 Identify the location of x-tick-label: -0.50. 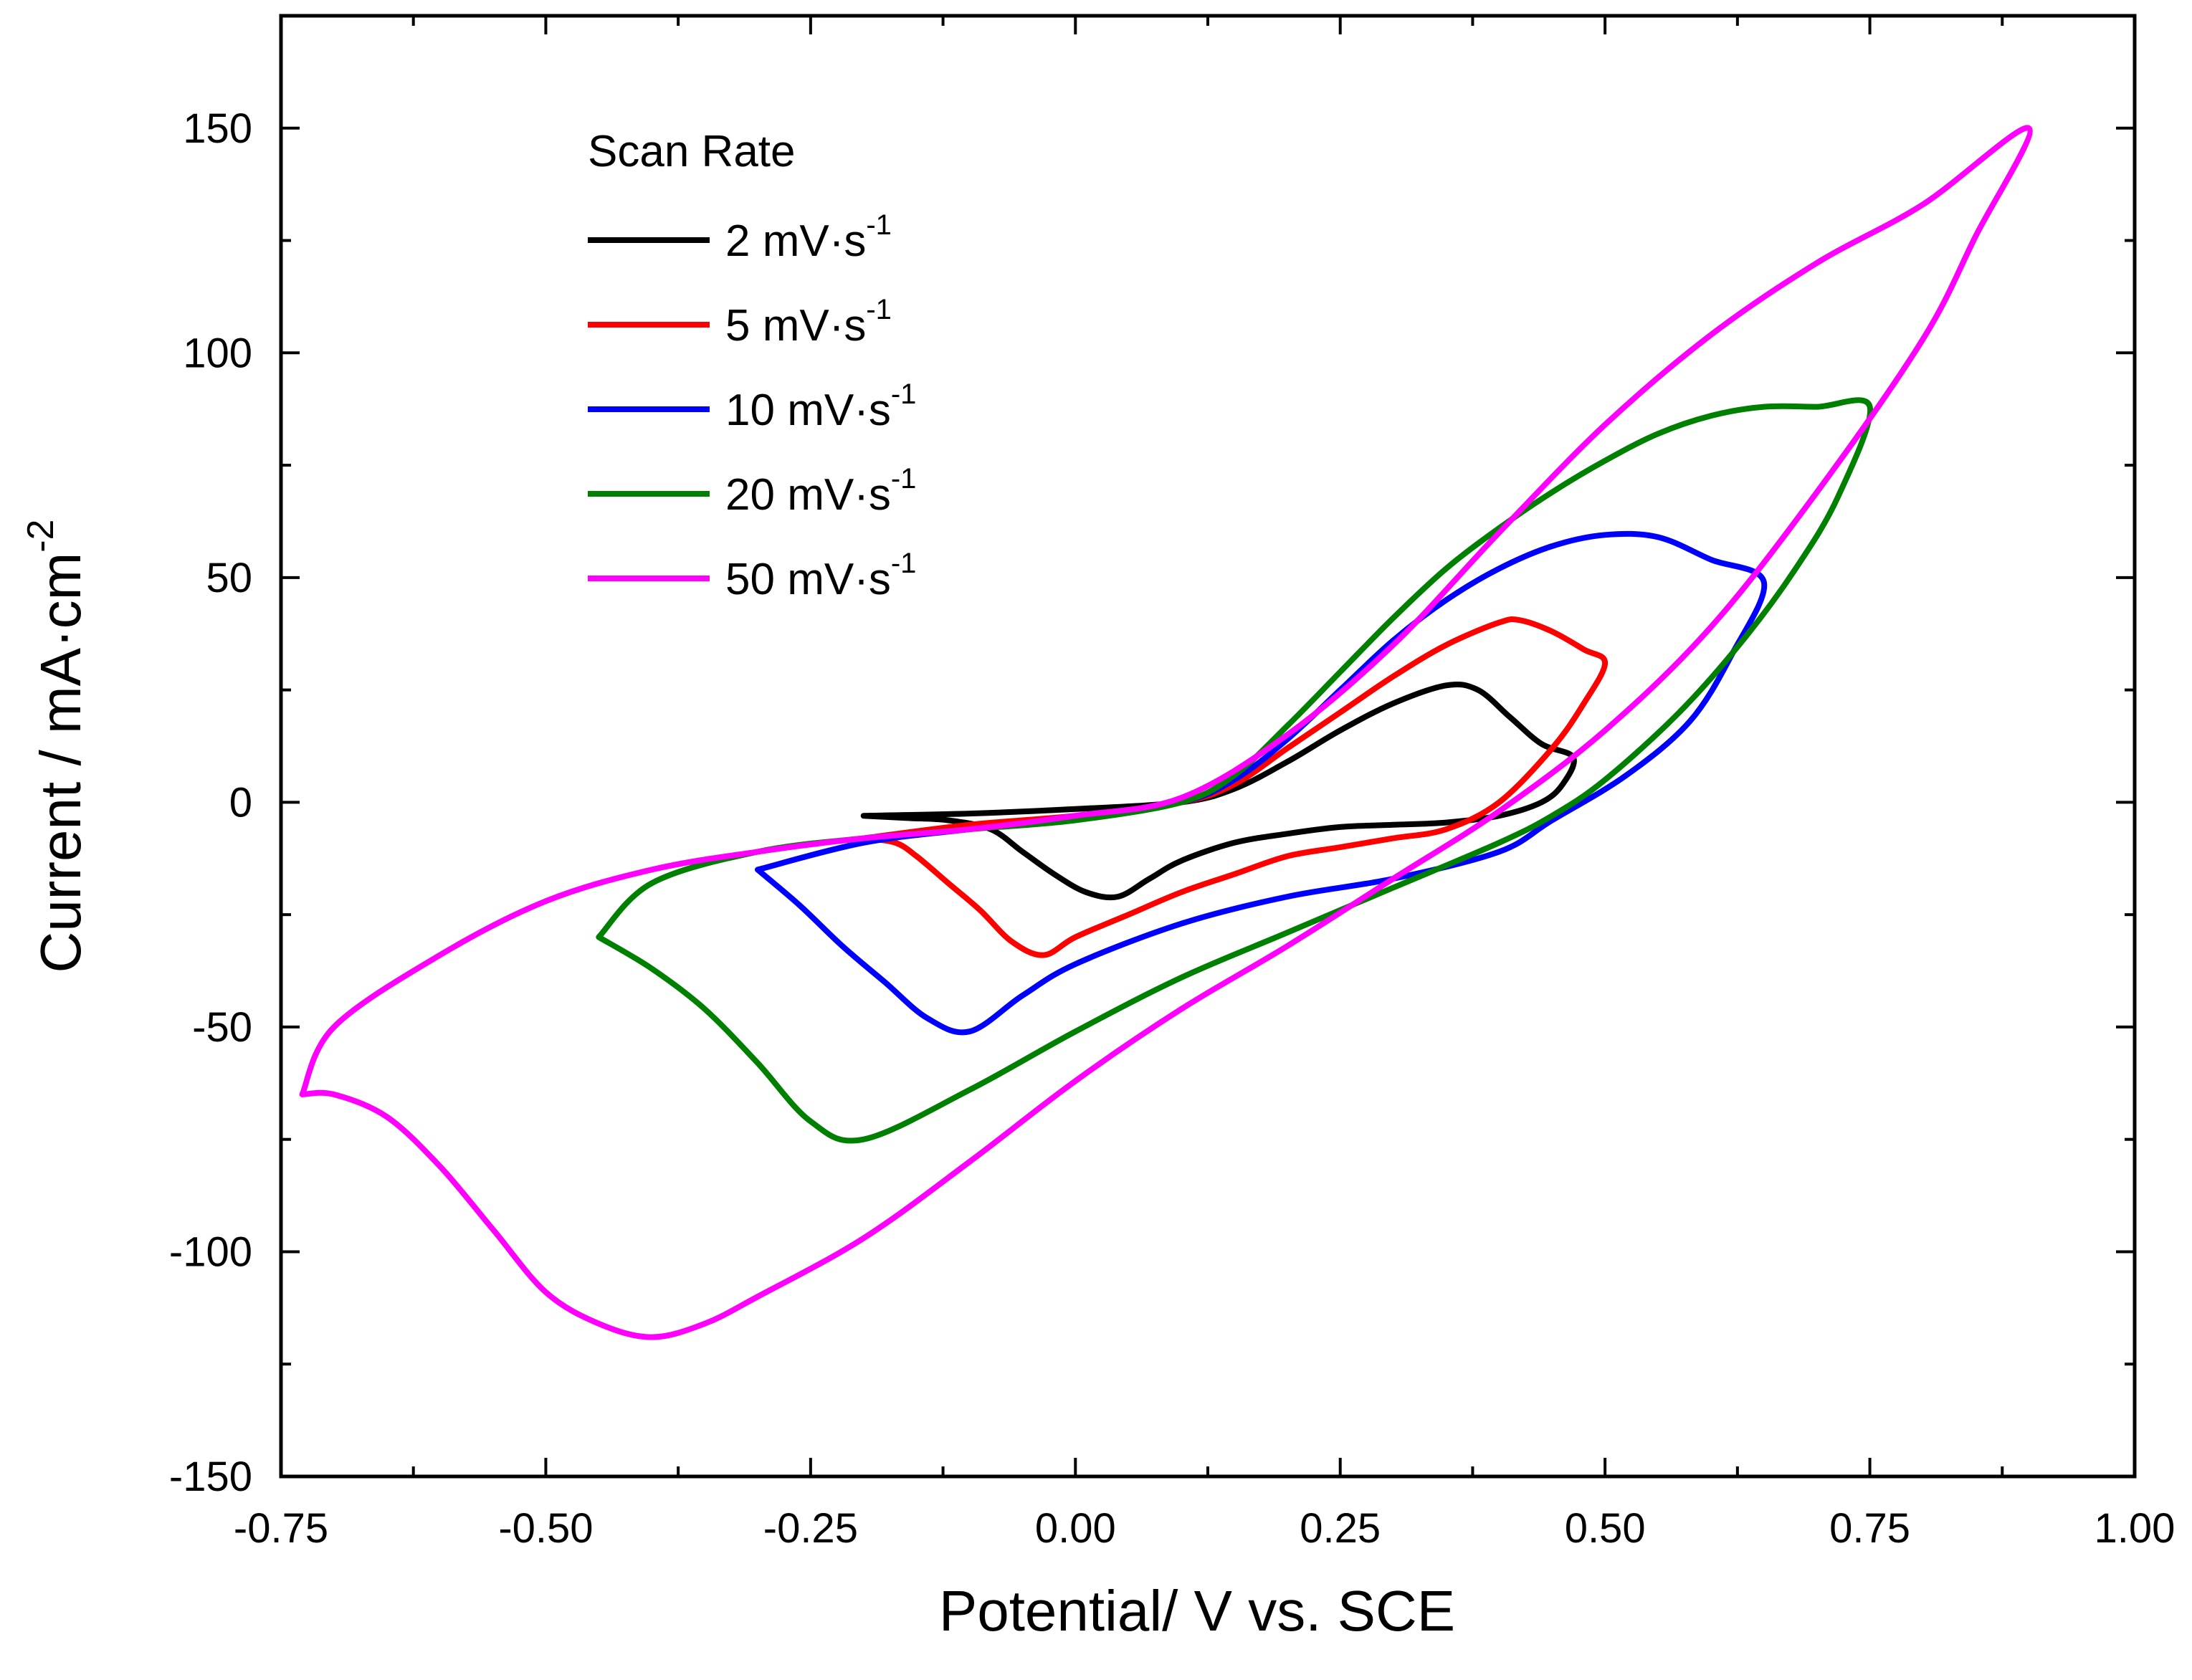
(545, 1528).